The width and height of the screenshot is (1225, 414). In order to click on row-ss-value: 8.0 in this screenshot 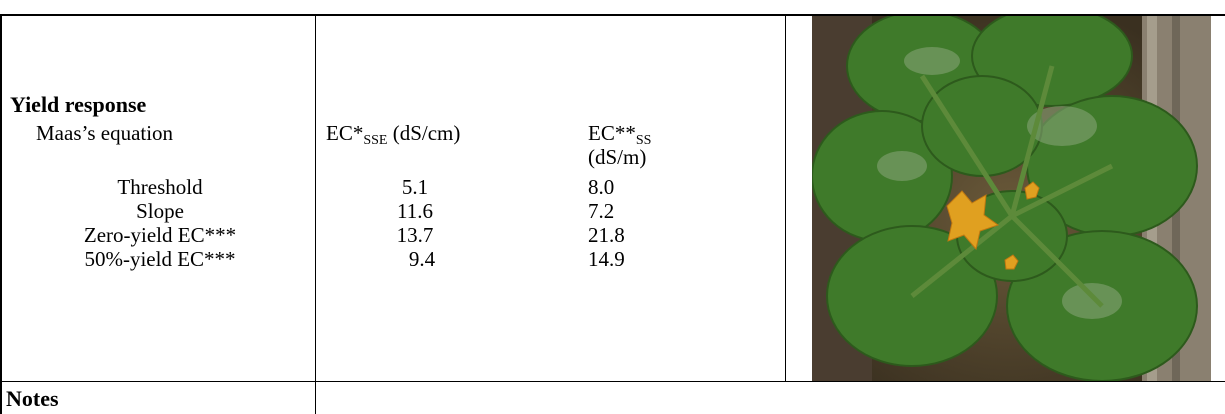, I will do `click(601, 187)`.